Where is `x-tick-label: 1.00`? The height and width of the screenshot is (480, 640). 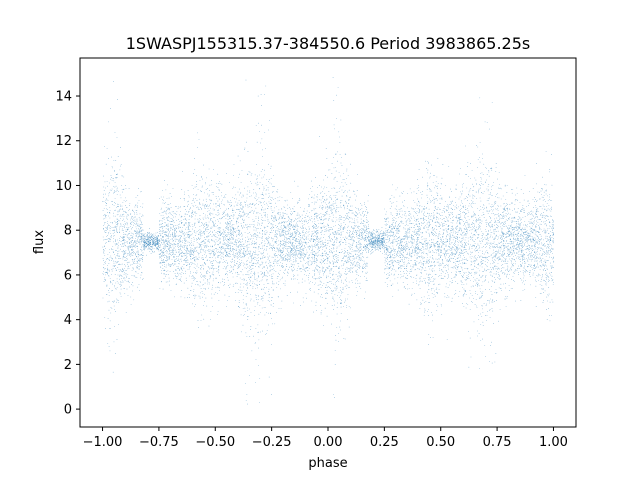 x-tick-label: 1.00 is located at coordinates (553, 442).